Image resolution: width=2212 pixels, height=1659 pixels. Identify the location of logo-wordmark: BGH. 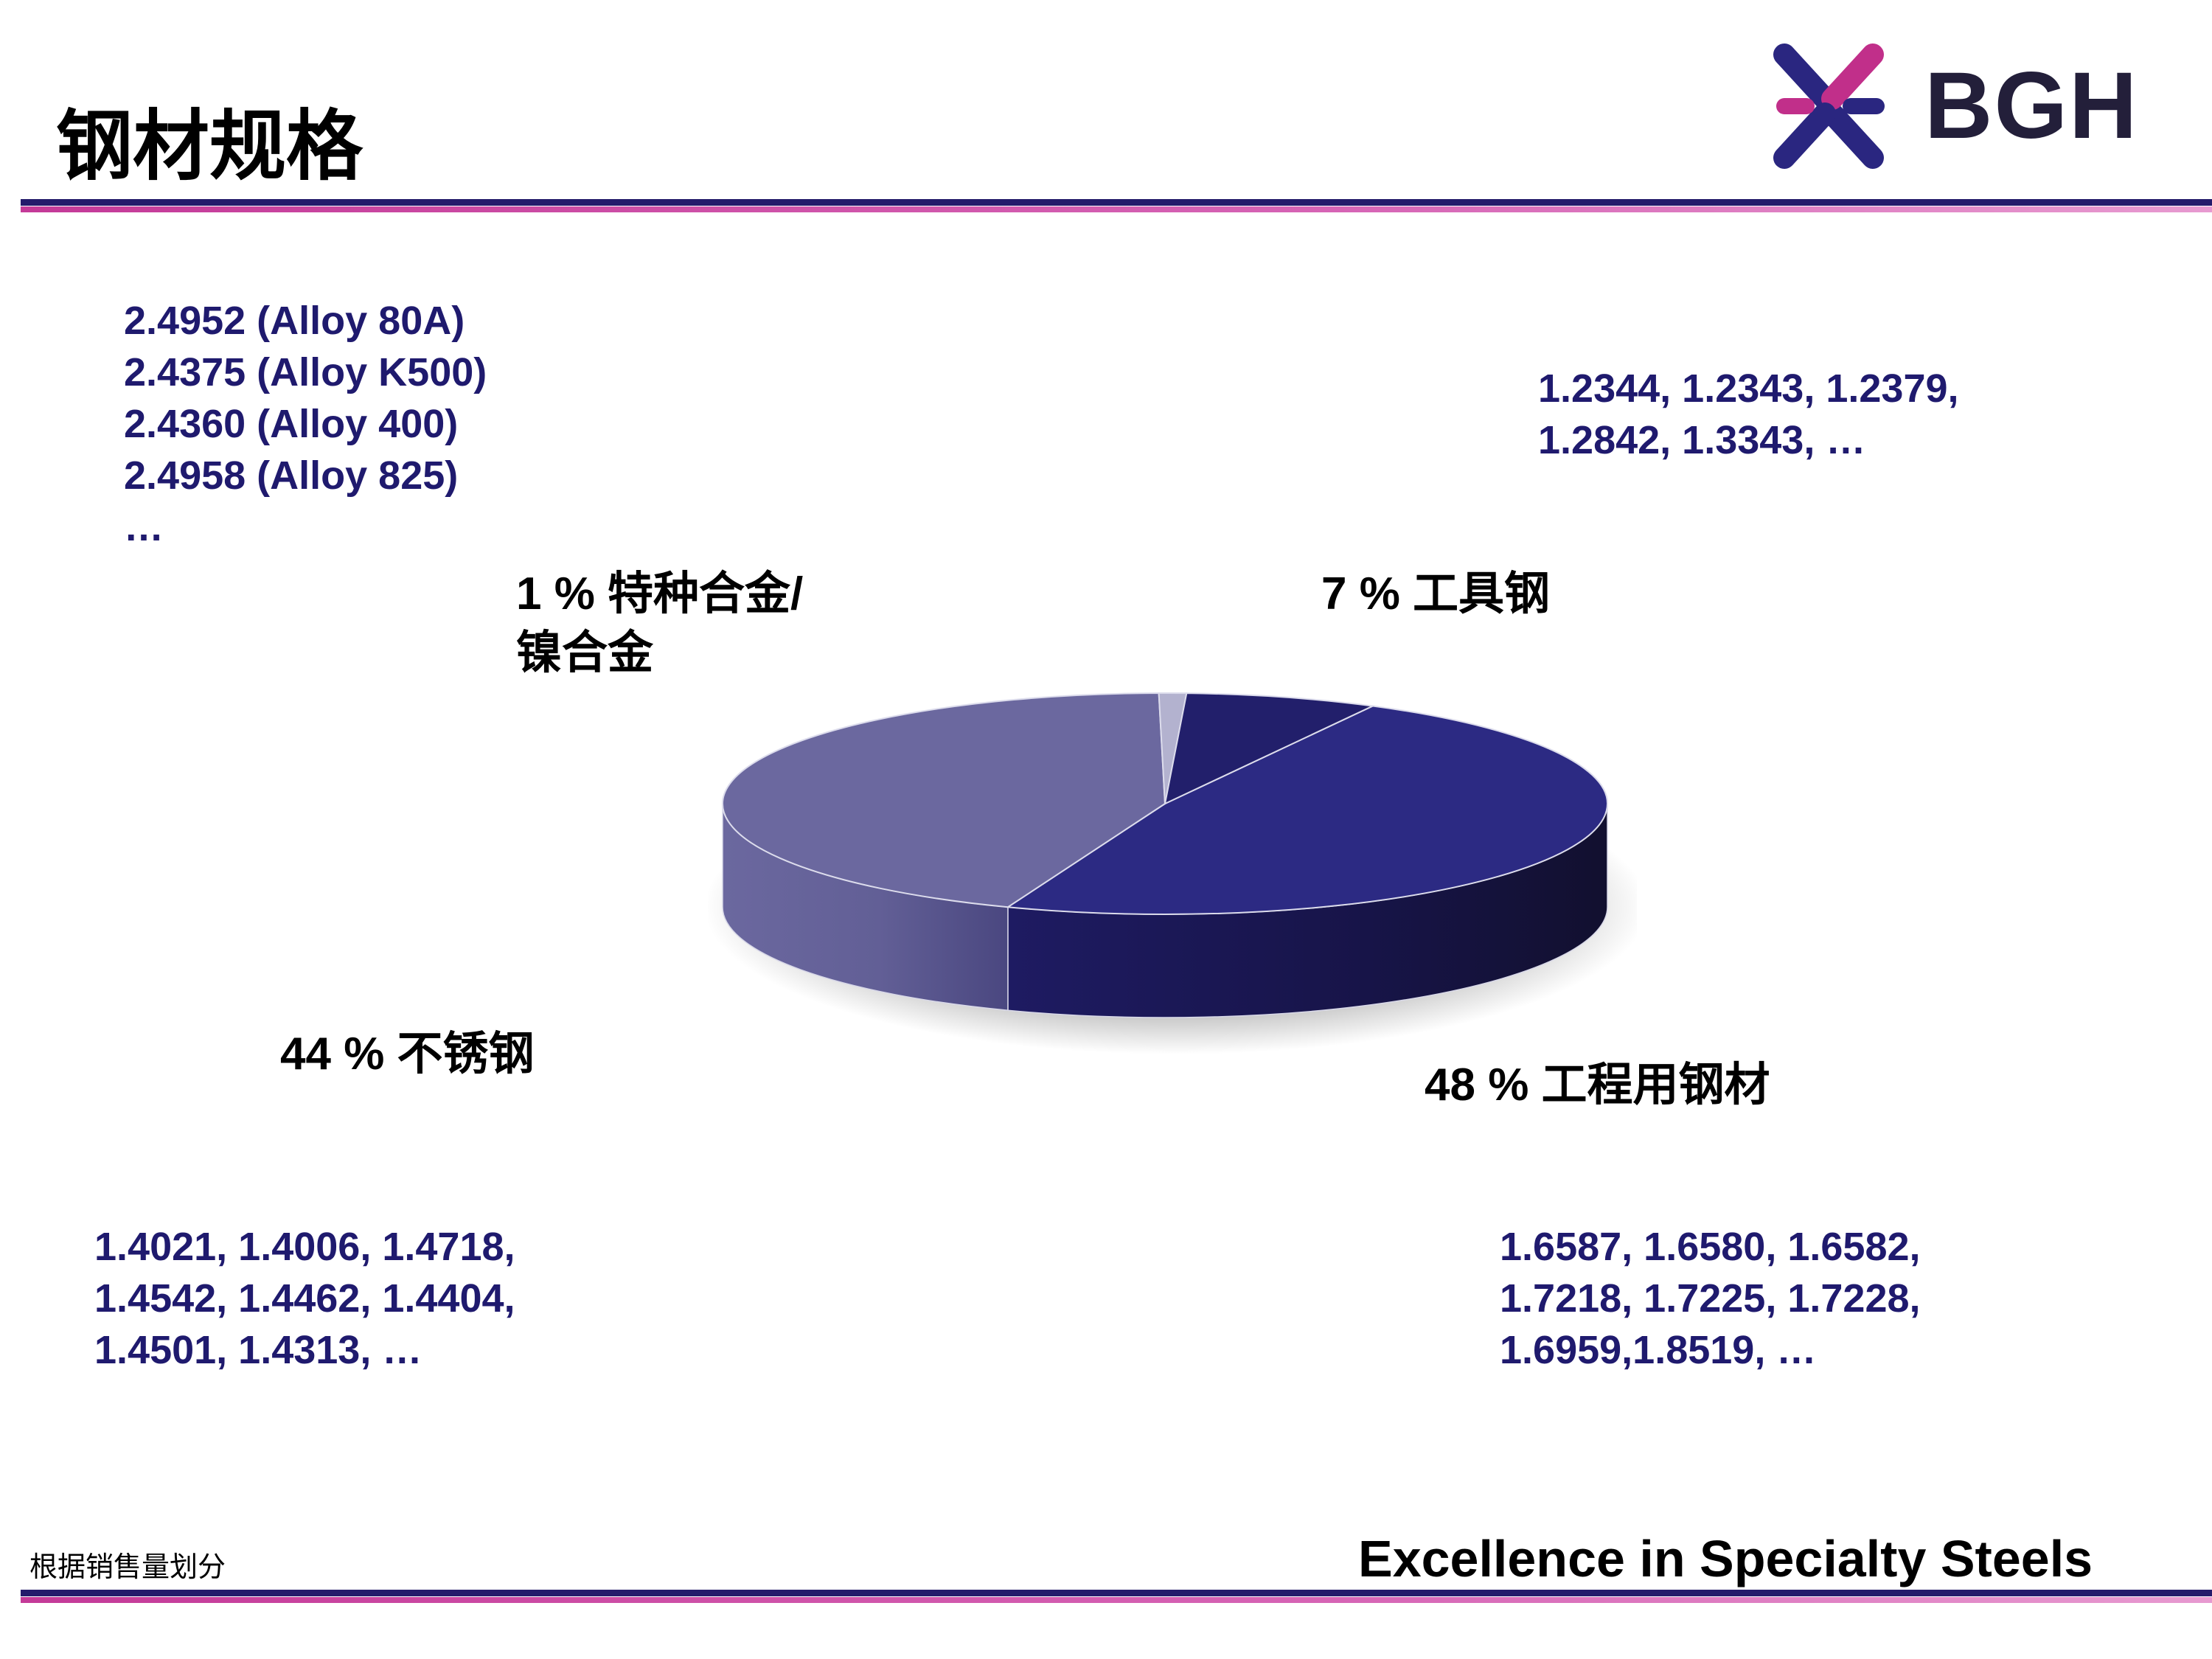
(2031, 106).